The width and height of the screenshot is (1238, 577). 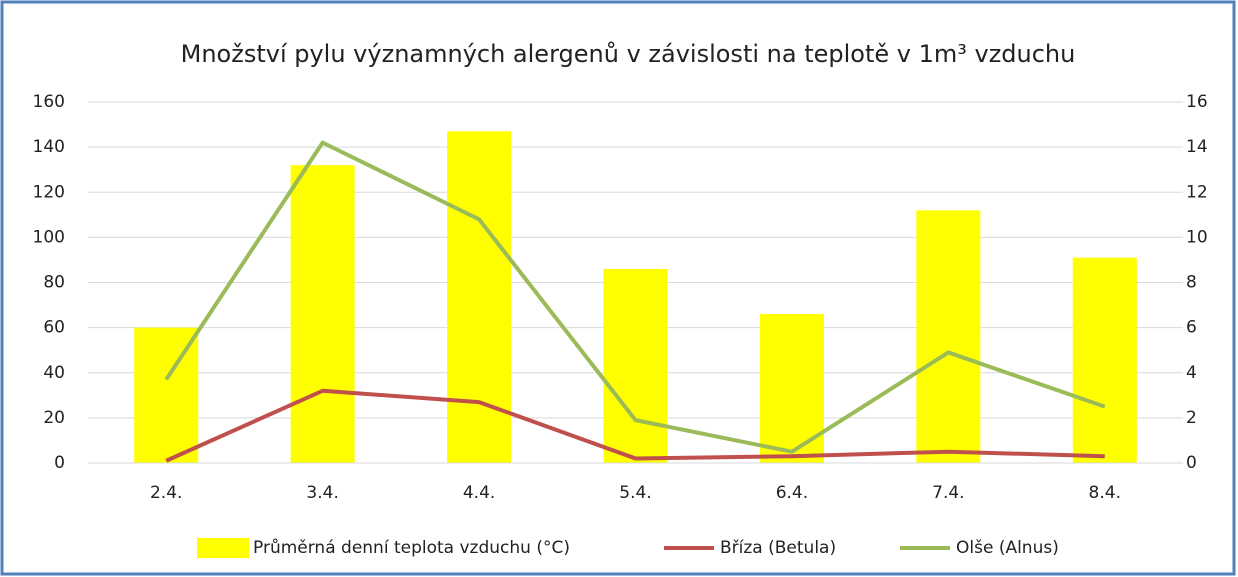 What do you see at coordinates (166, 493) in the screenshot?
I see `x-tick-label: 2.4.` at bounding box center [166, 493].